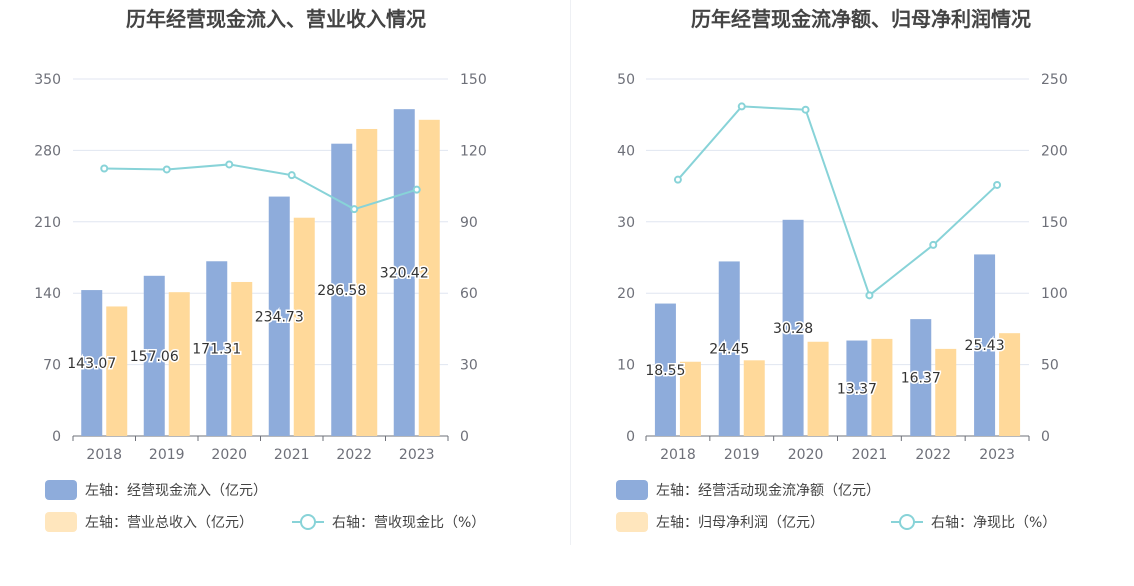  Describe the element at coordinates (47, 223) in the screenshot. I see `y-left-tick-label: 210` at that location.